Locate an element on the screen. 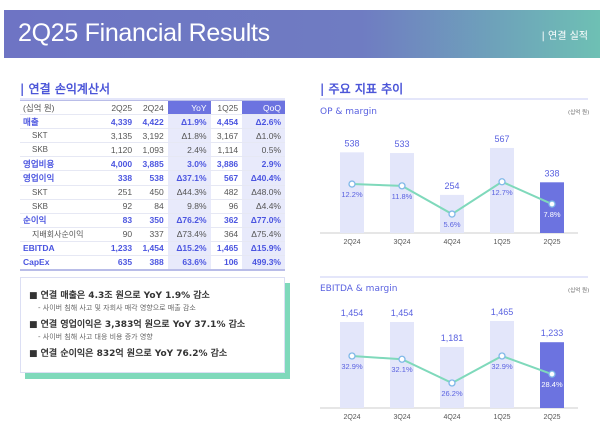 Image resolution: width=600 pixels, height=423 pixels. table-row: 지배회사순이익 90 337 Δ73.4% 364 Δ75.4% is located at coordinates (152, 234).